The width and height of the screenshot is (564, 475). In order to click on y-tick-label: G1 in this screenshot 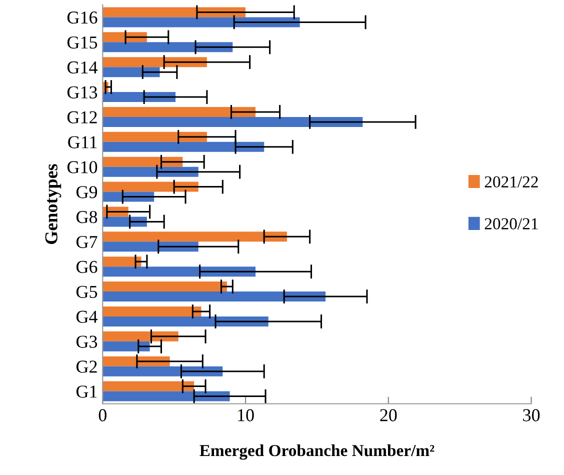, I will do `click(86, 392)`.